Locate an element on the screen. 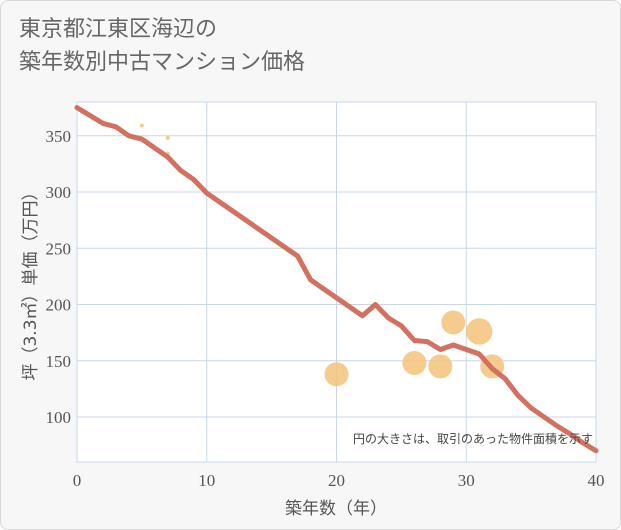 The height and width of the screenshot is (530, 621). y-tick-label: 250 is located at coordinates (59, 248).